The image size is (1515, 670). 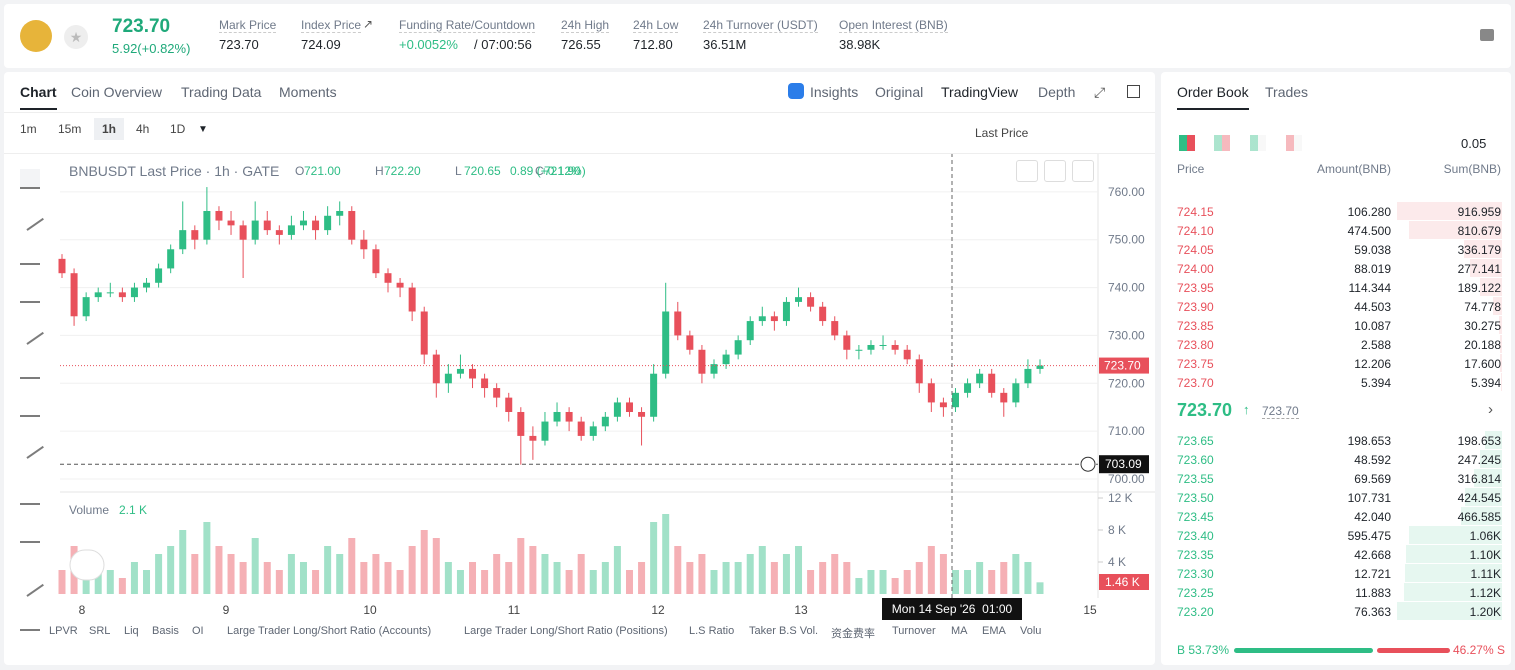 What do you see at coordinates (1117, 562) in the screenshot?
I see `volume-tick-label: 4 K` at bounding box center [1117, 562].